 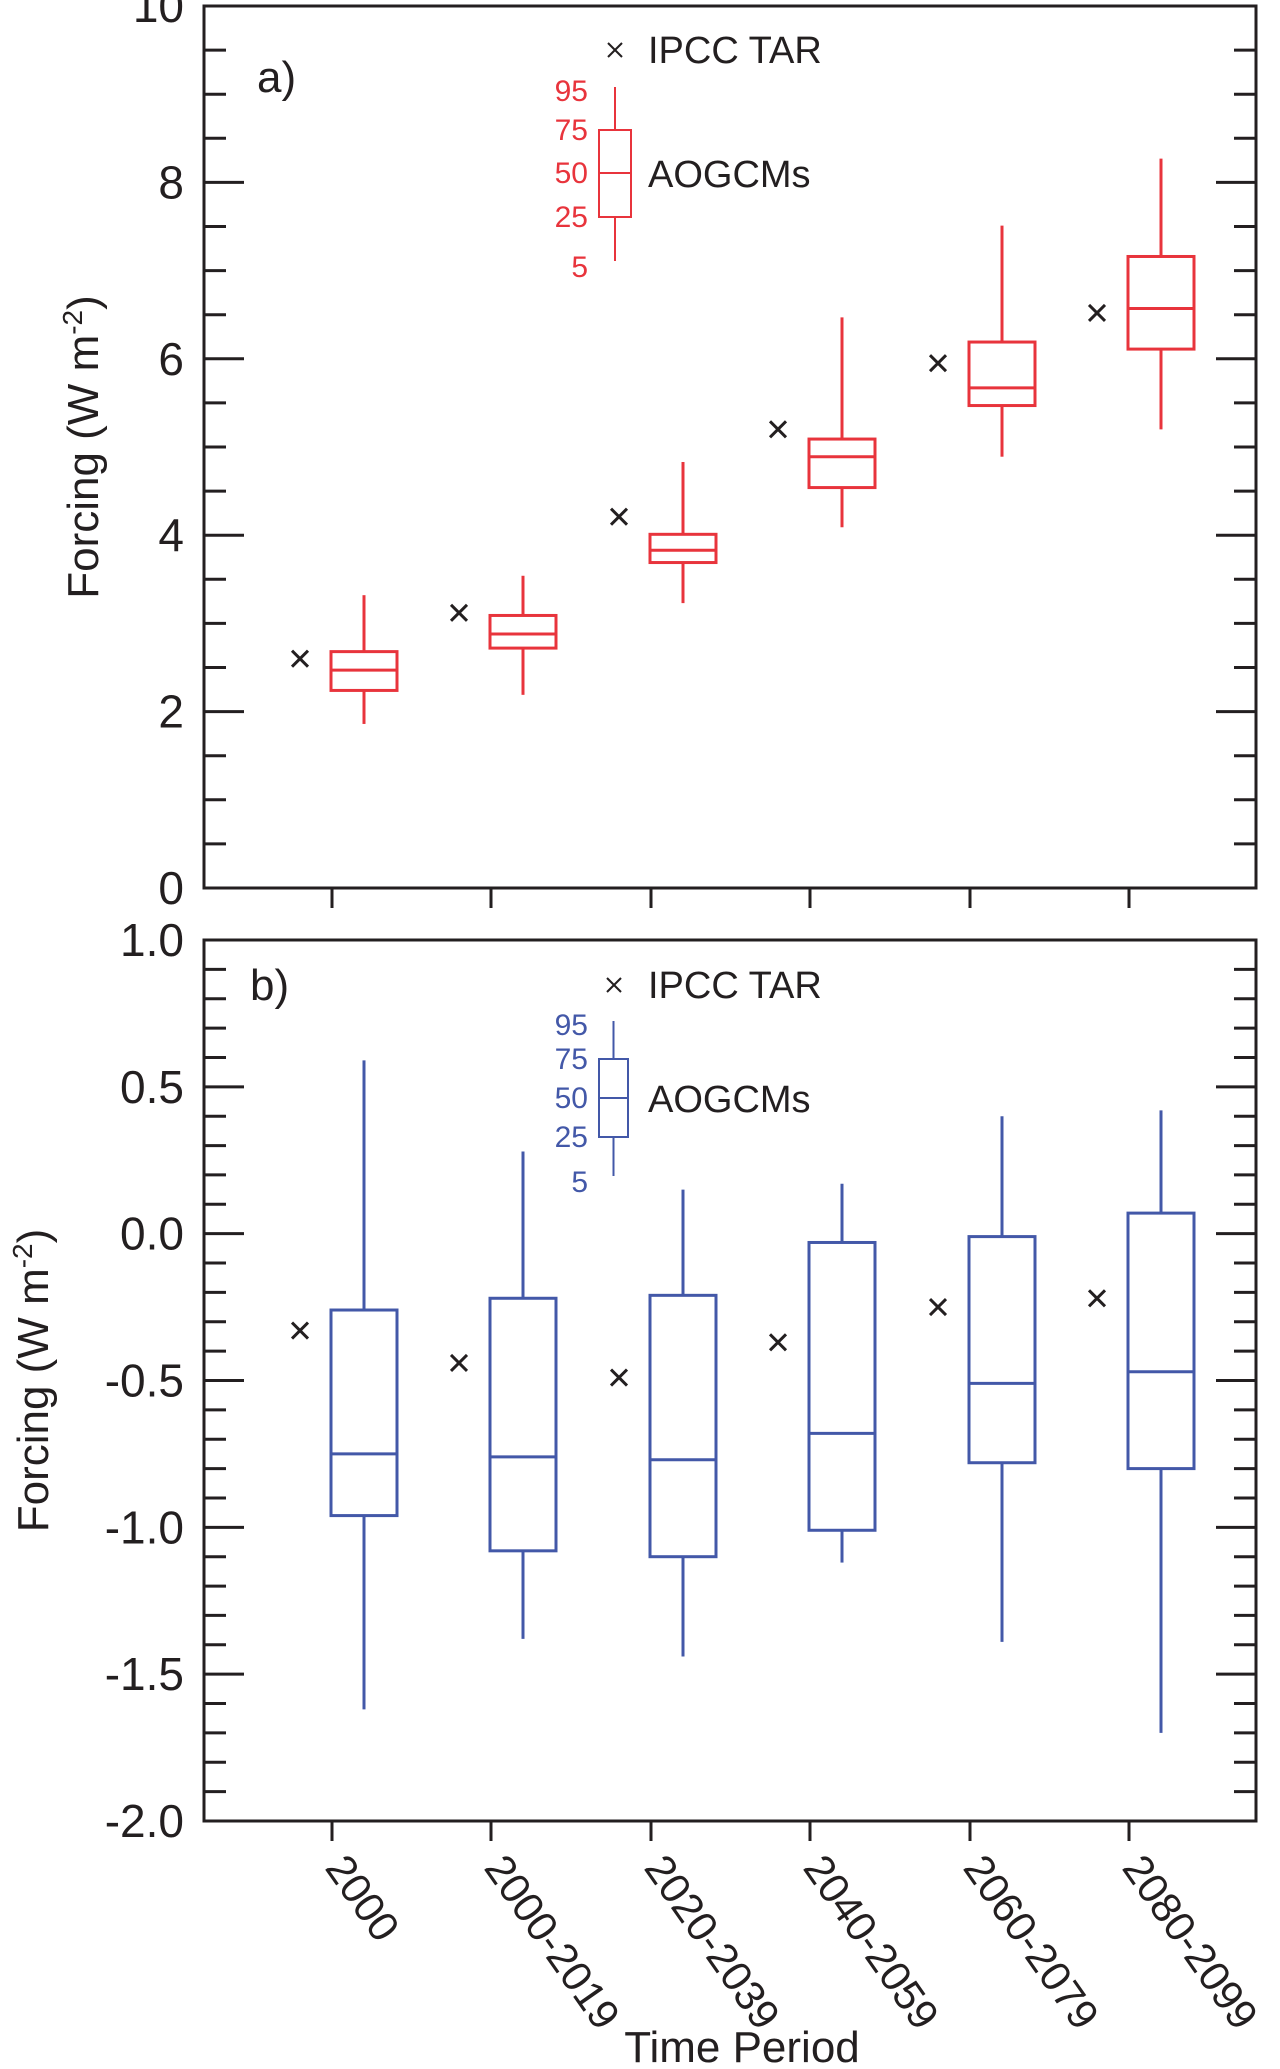 What do you see at coordinates (144, 1821) in the screenshot?
I see `y-tick-label: -2.0` at bounding box center [144, 1821].